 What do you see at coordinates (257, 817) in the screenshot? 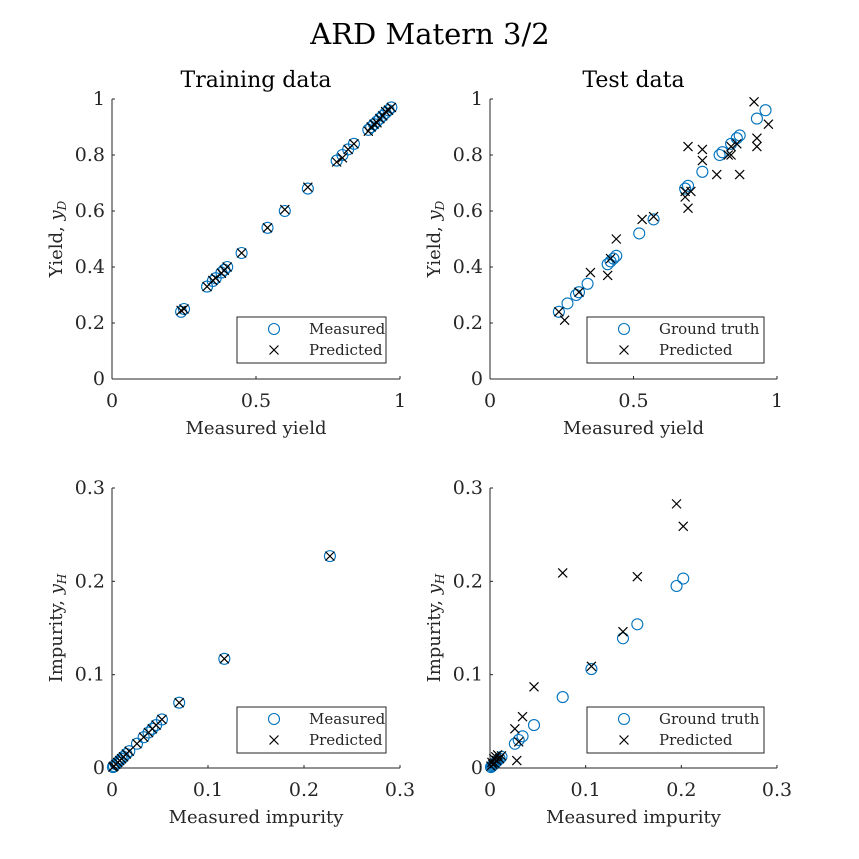
I see `x-axis-label: Measured impurity` at bounding box center [257, 817].